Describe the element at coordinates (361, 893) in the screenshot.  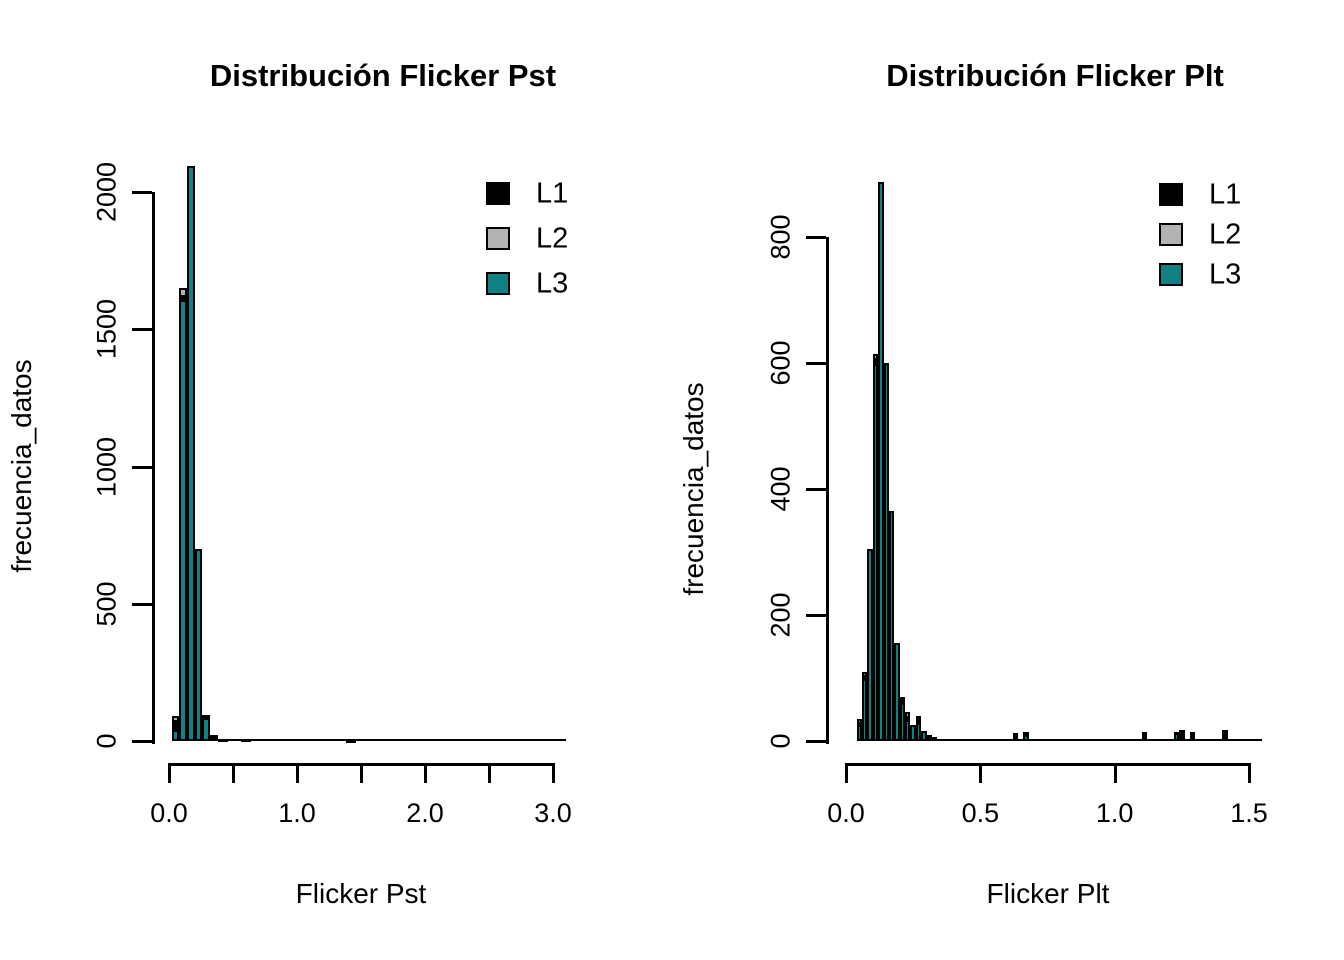
I see `x-axis-label: Flicker Pst` at that location.